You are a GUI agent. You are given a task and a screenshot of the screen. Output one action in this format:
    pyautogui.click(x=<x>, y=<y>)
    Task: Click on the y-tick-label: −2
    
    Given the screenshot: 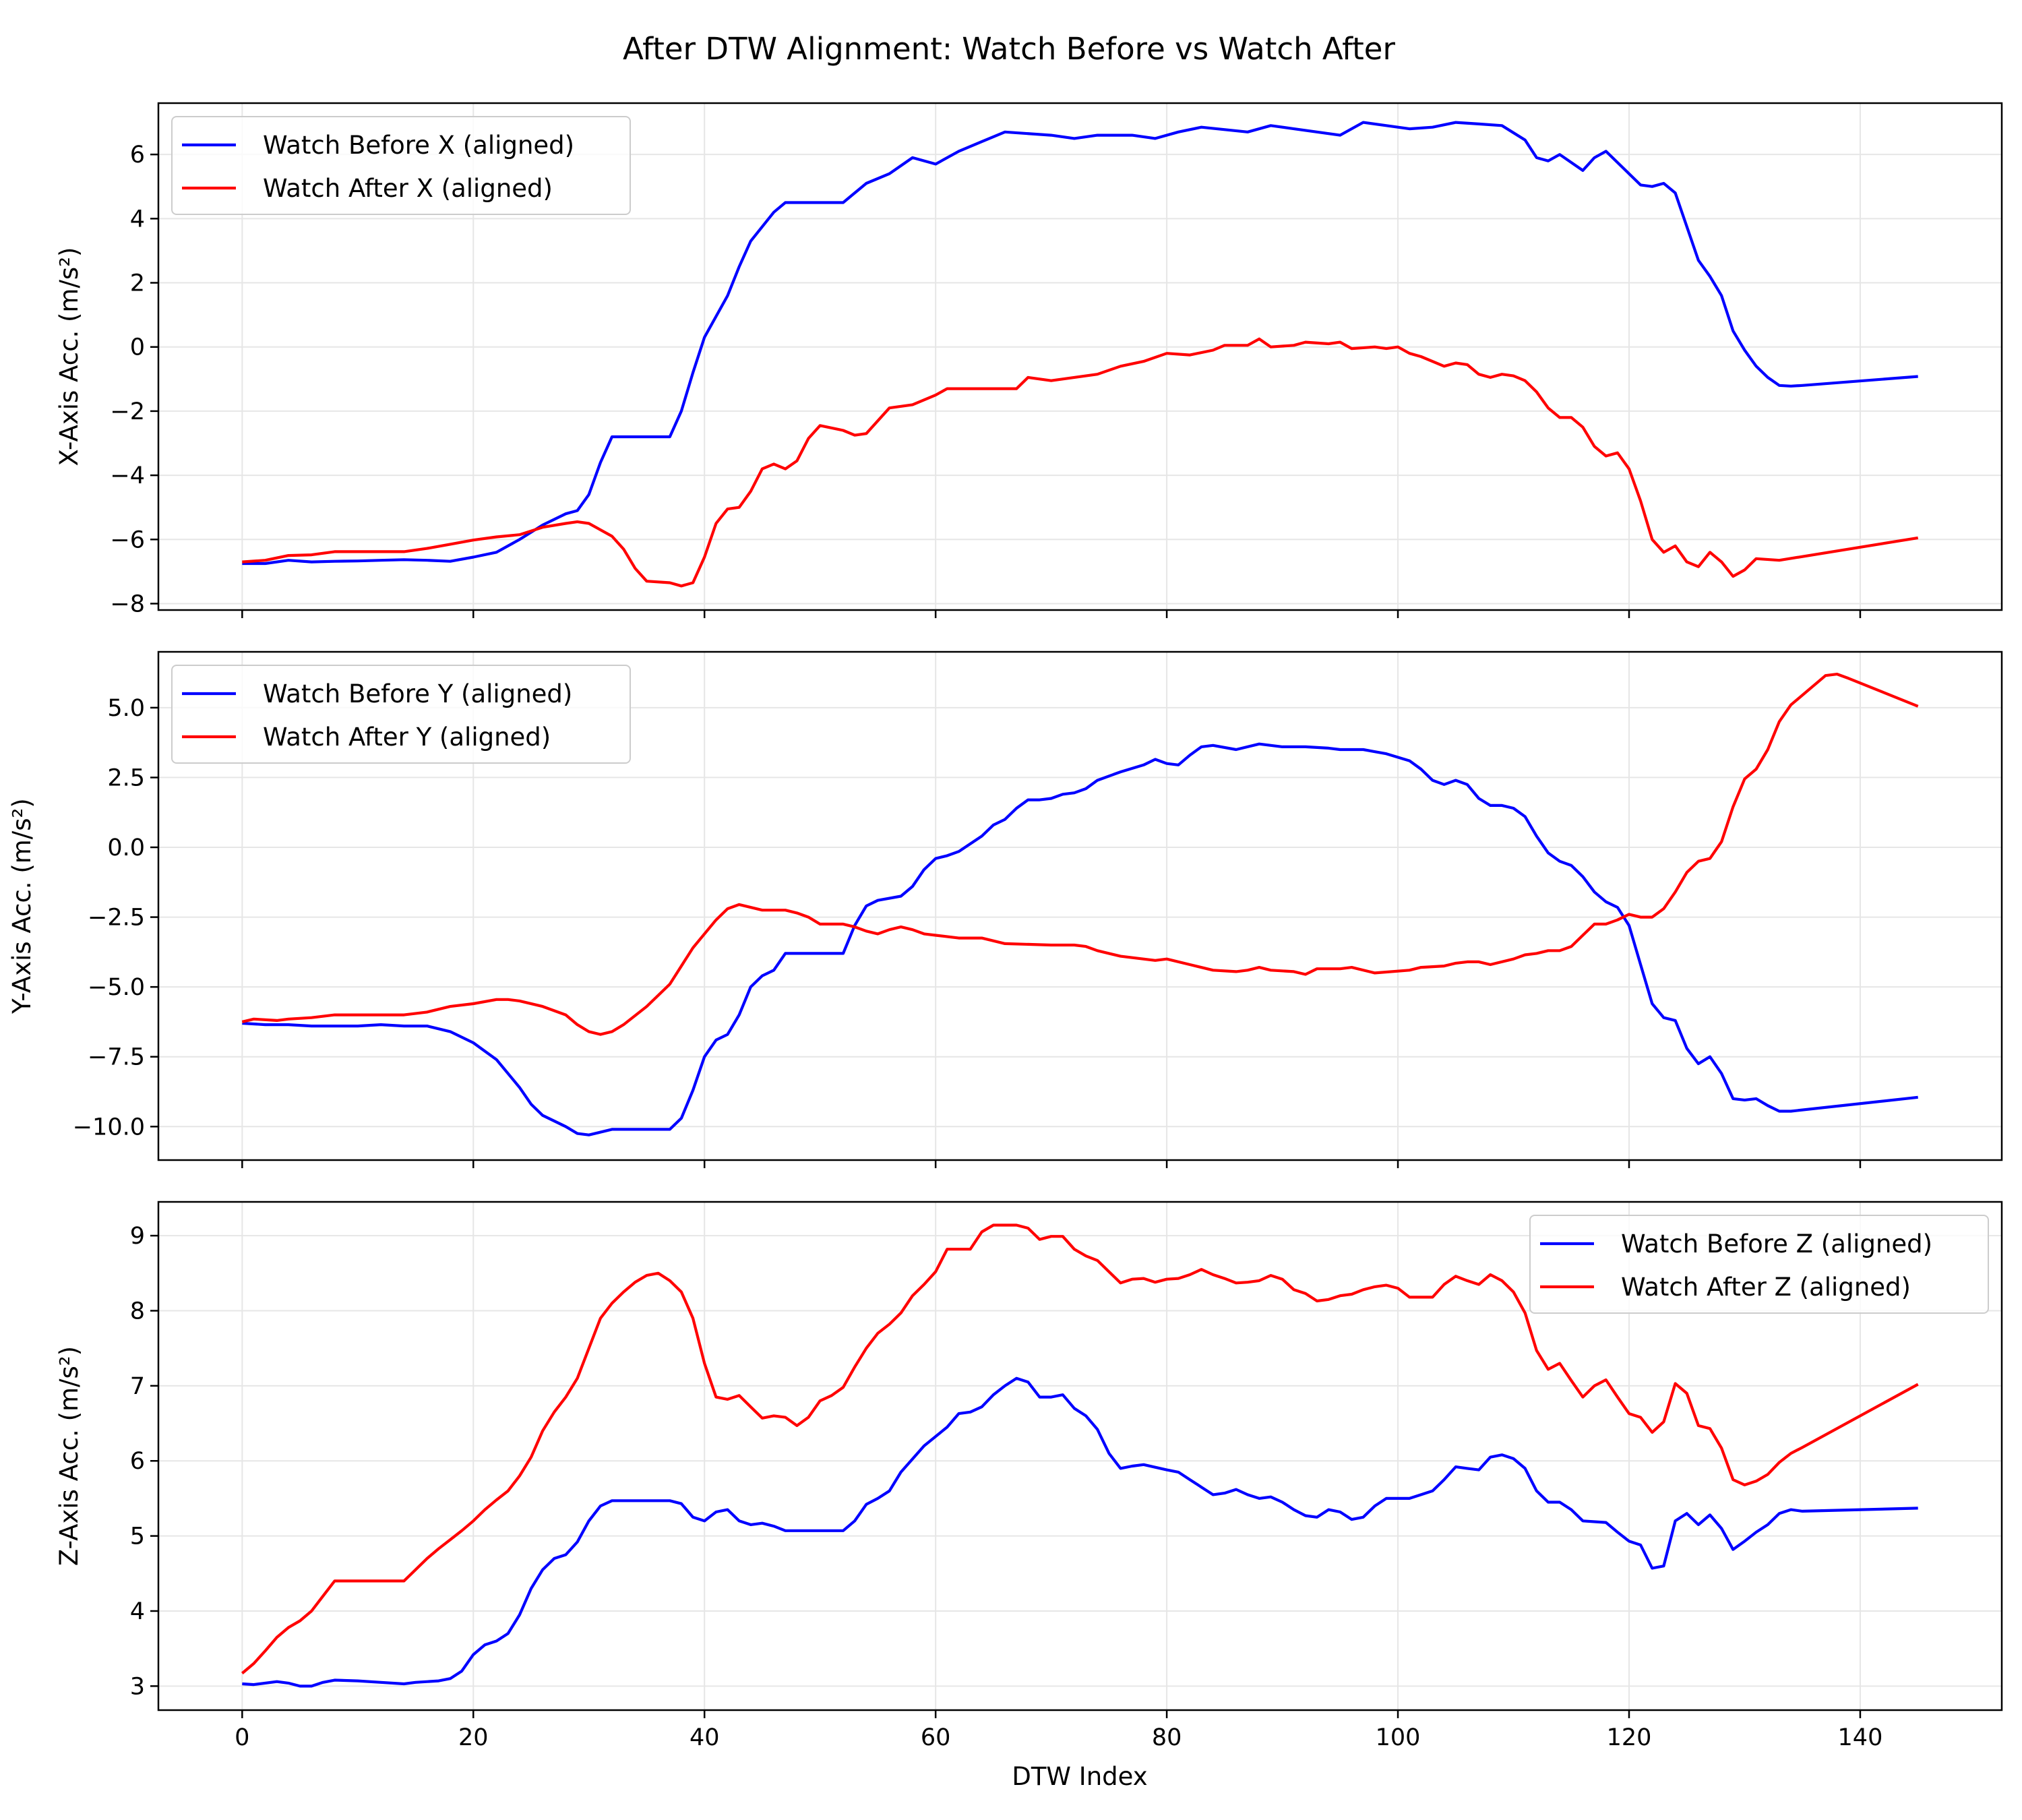 What is the action you would take?
    pyautogui.click(x=127, y=411)
    